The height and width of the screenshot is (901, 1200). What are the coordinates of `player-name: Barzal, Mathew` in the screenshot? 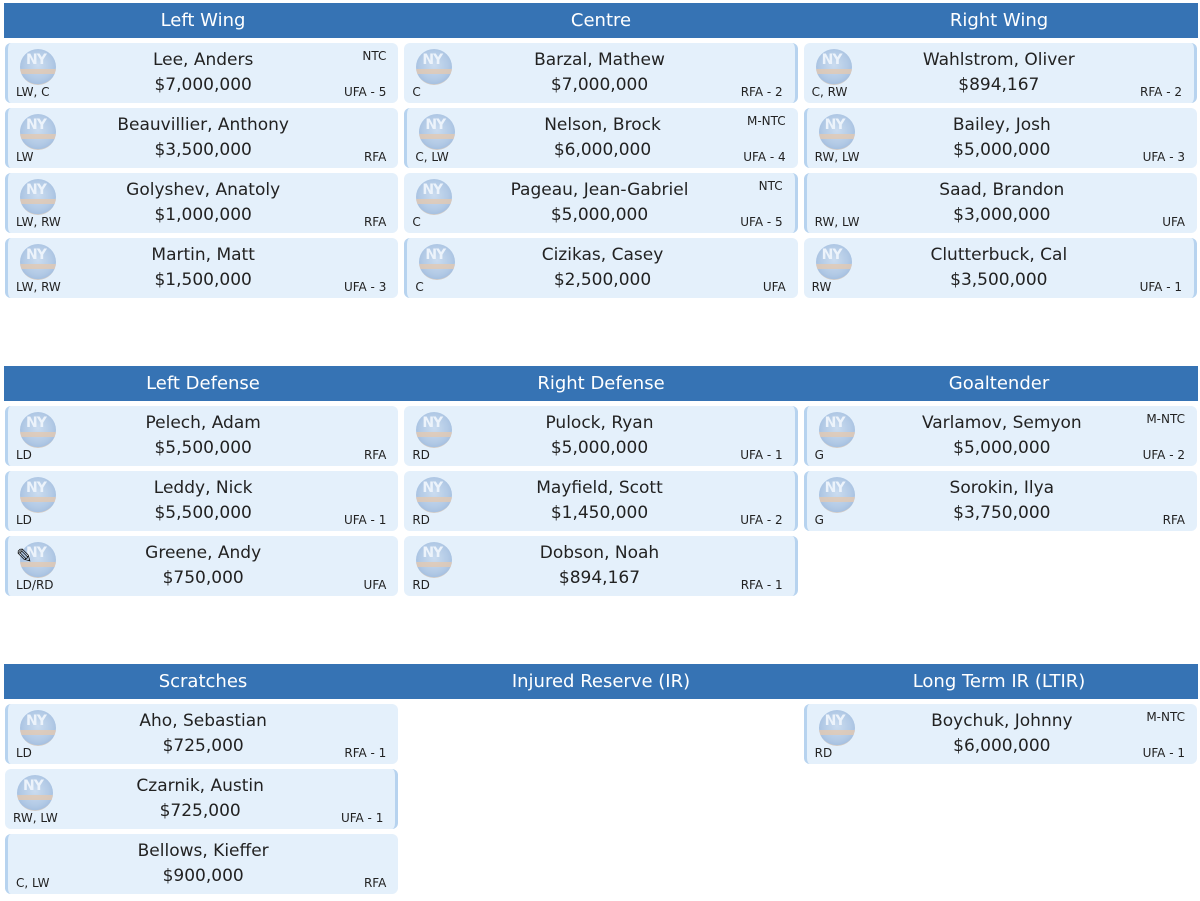 It's located at (599, 60).